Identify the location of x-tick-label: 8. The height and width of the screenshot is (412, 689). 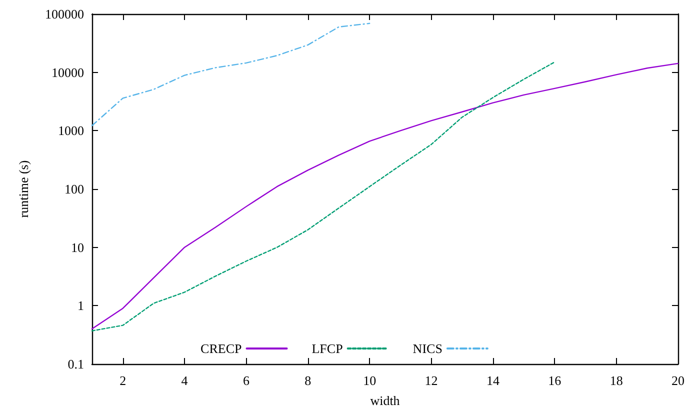
(308, 380).